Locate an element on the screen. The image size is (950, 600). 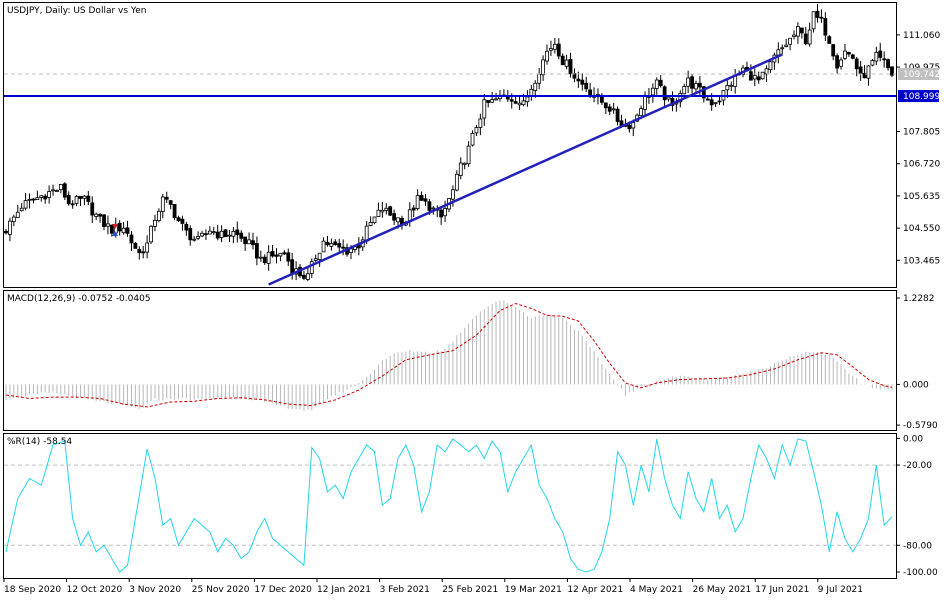
support-price-tag: 108.999 is located at coordinates (919, 96).